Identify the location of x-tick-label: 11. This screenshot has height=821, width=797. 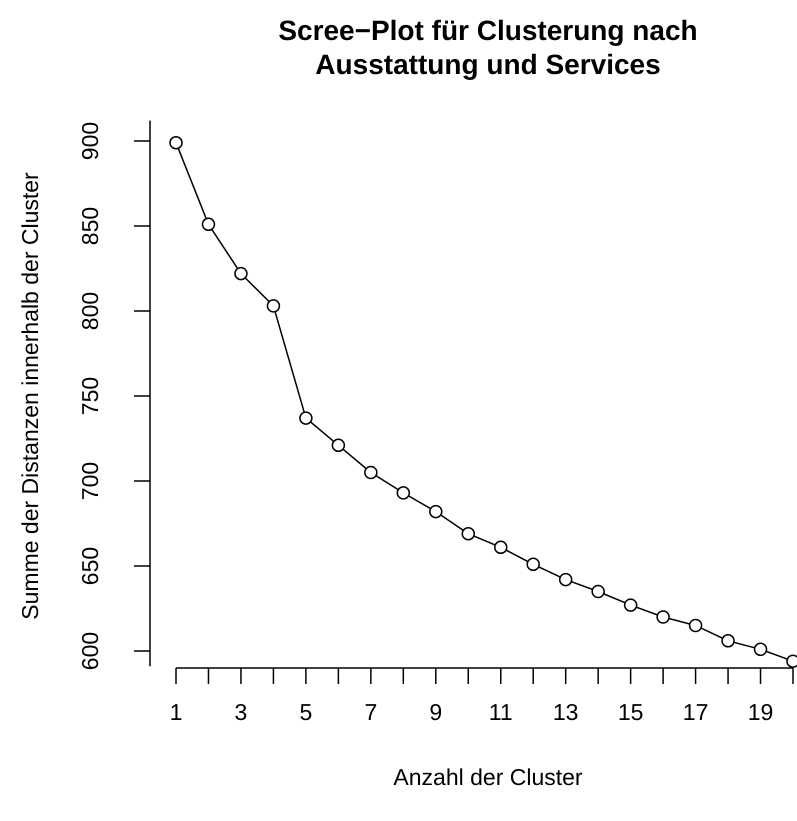
(500, 712).